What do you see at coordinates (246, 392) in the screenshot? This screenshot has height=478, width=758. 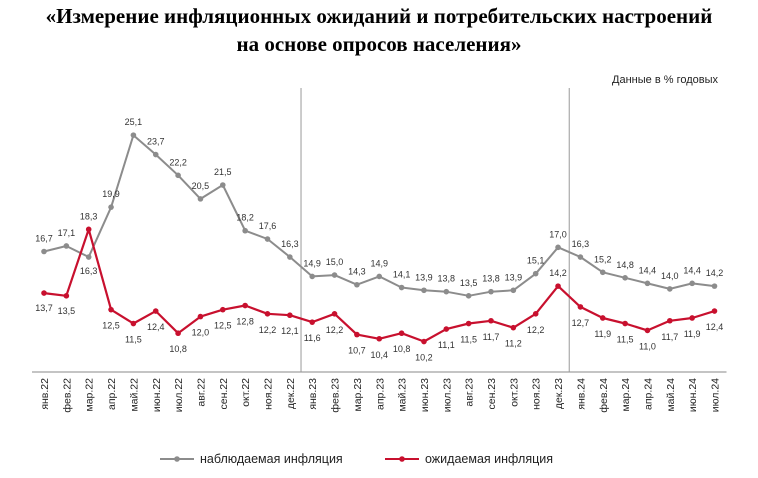 I see `x-tick-label: окт.22` at bounding box center [246, 392].